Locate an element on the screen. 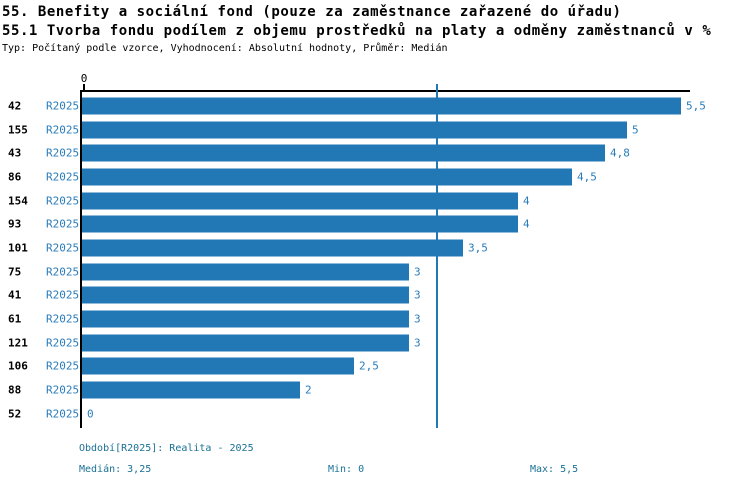  footer-max-stat: Max: 5,5 is located at coordinates (554, 469).